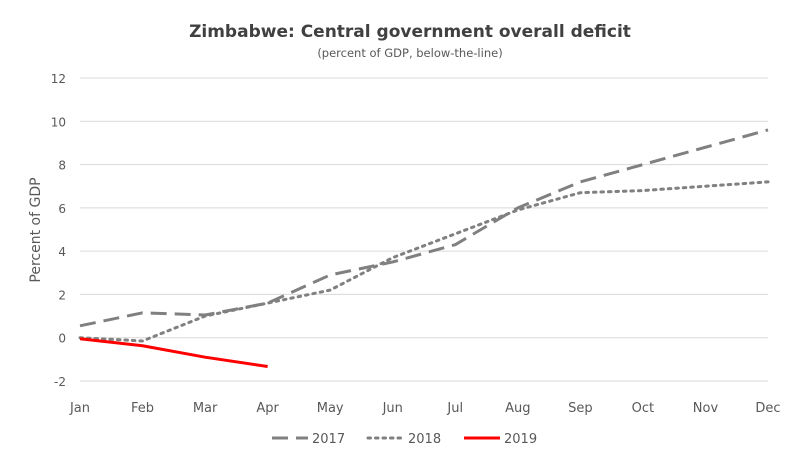 The image size is (800, 465). Describe the element at coordinates (62, 209) in the screenshot. I see `y-tick-label: 6` at that location.